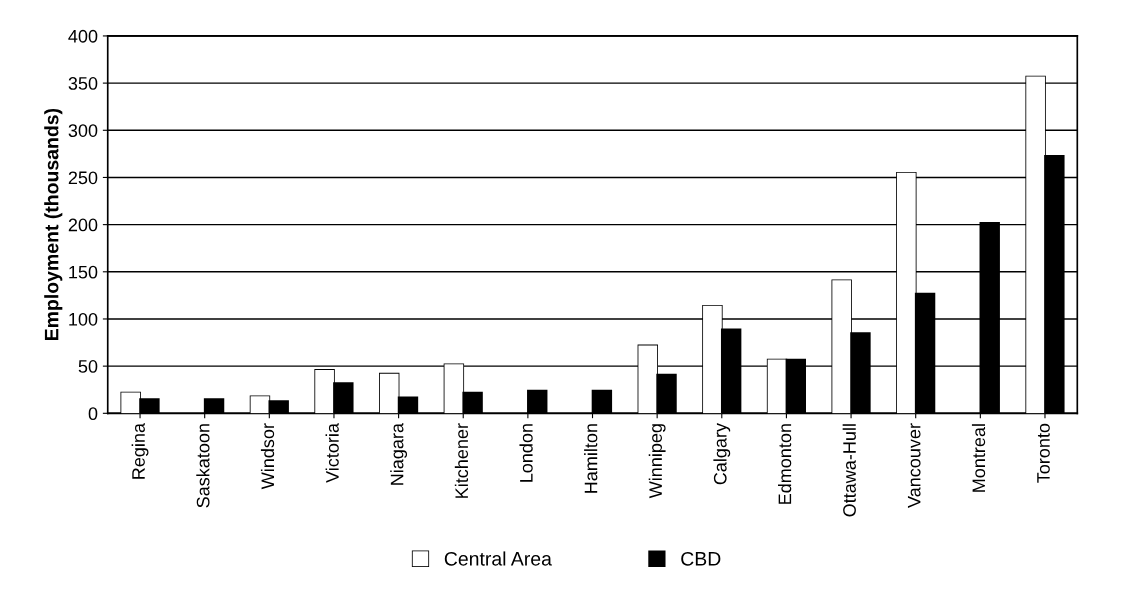  Describe the element at coordinates (83, 272) in the screenshot. I see `y-tick-label: 150` at that location.